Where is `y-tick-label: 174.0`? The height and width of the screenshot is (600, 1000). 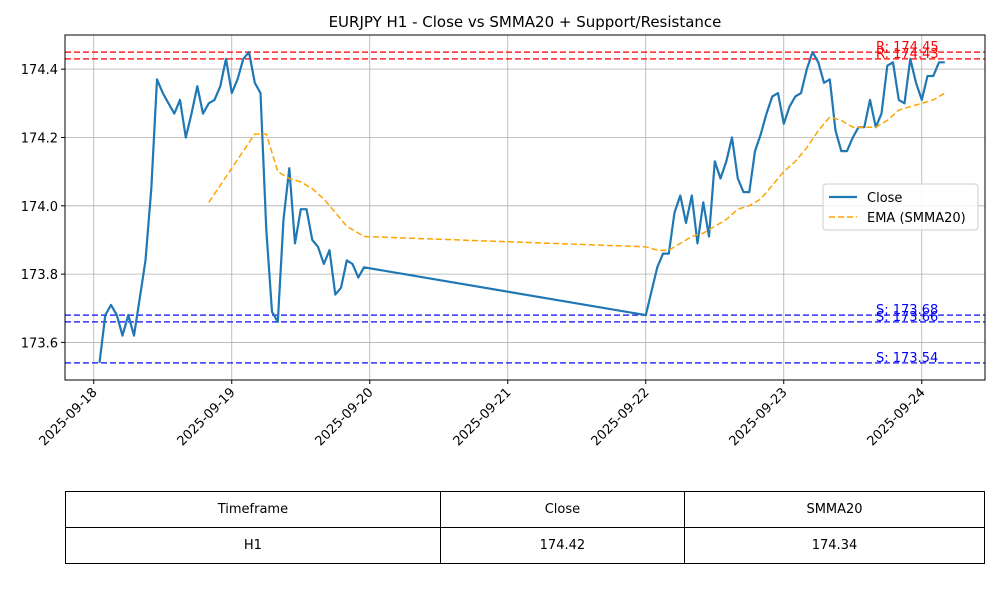
y-tick-label: 174.0 is located at coordinates (39, 207).